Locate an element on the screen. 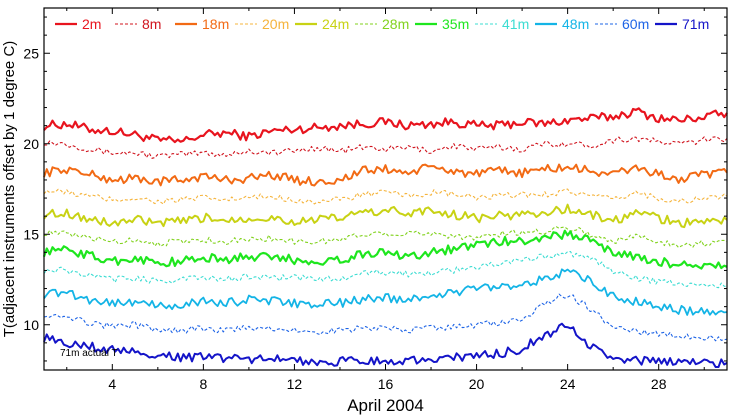 The image size is (732, 417). legend: 2m 8m 18m 20m 24m 28m 35m 41m 48m 60m 71m is located at coordinates (382, 24).